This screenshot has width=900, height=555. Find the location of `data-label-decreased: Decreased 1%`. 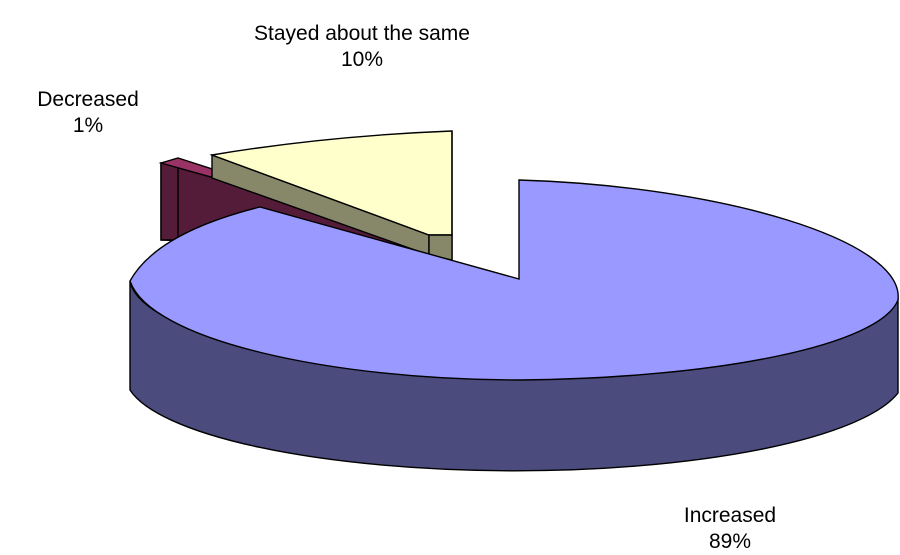

data-label-decreased: Decreased 1% is located at coordinates (88, 113).